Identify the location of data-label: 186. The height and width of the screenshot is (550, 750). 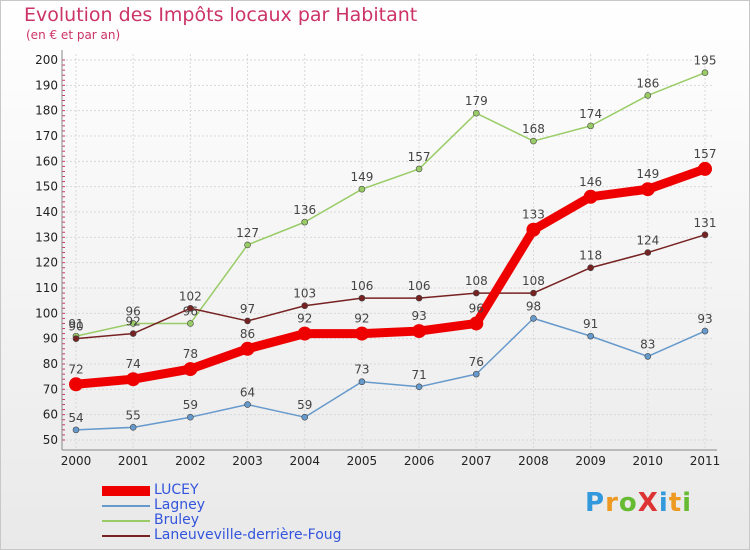
(647, 83).